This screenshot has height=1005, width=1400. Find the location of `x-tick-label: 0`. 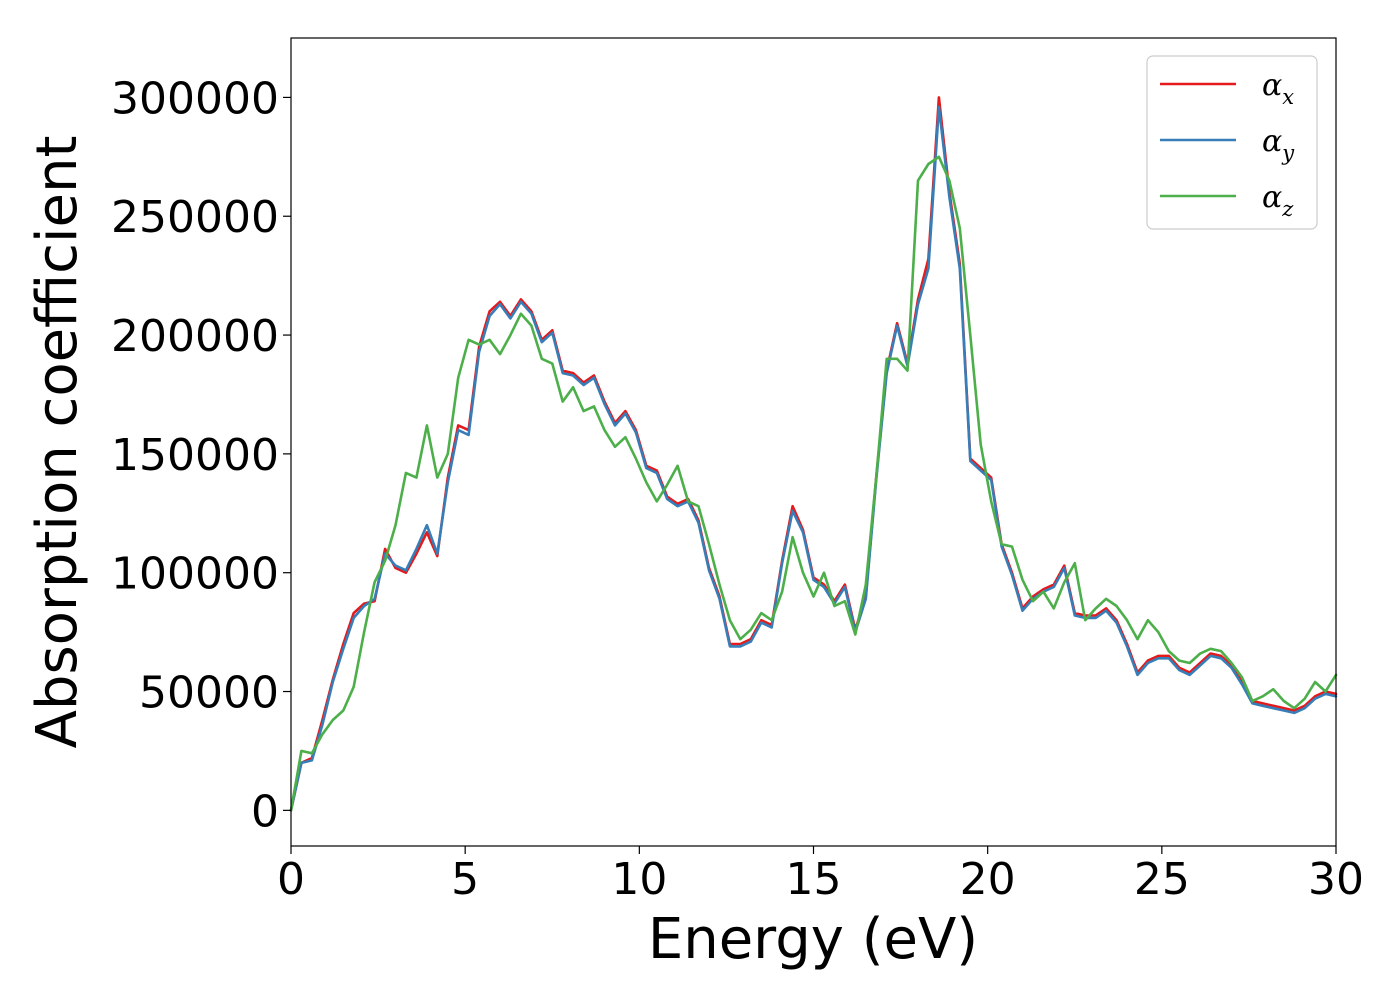

x-tick-label: 0 is located at coordinates (291, 879).